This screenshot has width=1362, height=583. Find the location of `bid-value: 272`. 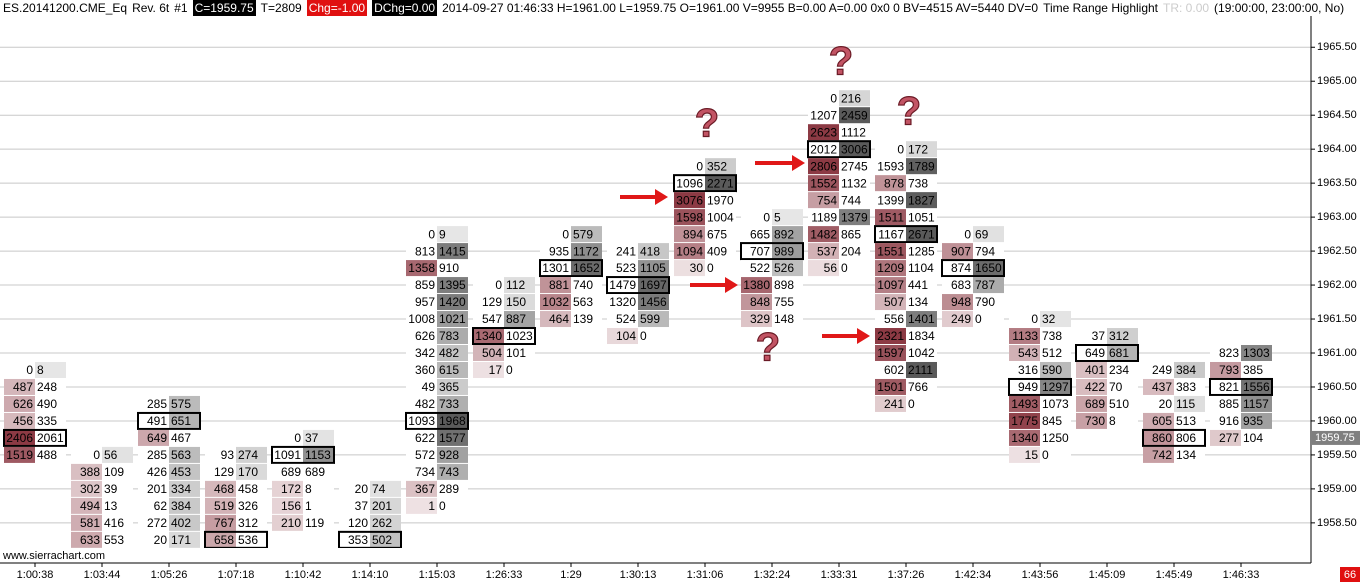

bid-value: 272 is located at coordinates (157, 523).